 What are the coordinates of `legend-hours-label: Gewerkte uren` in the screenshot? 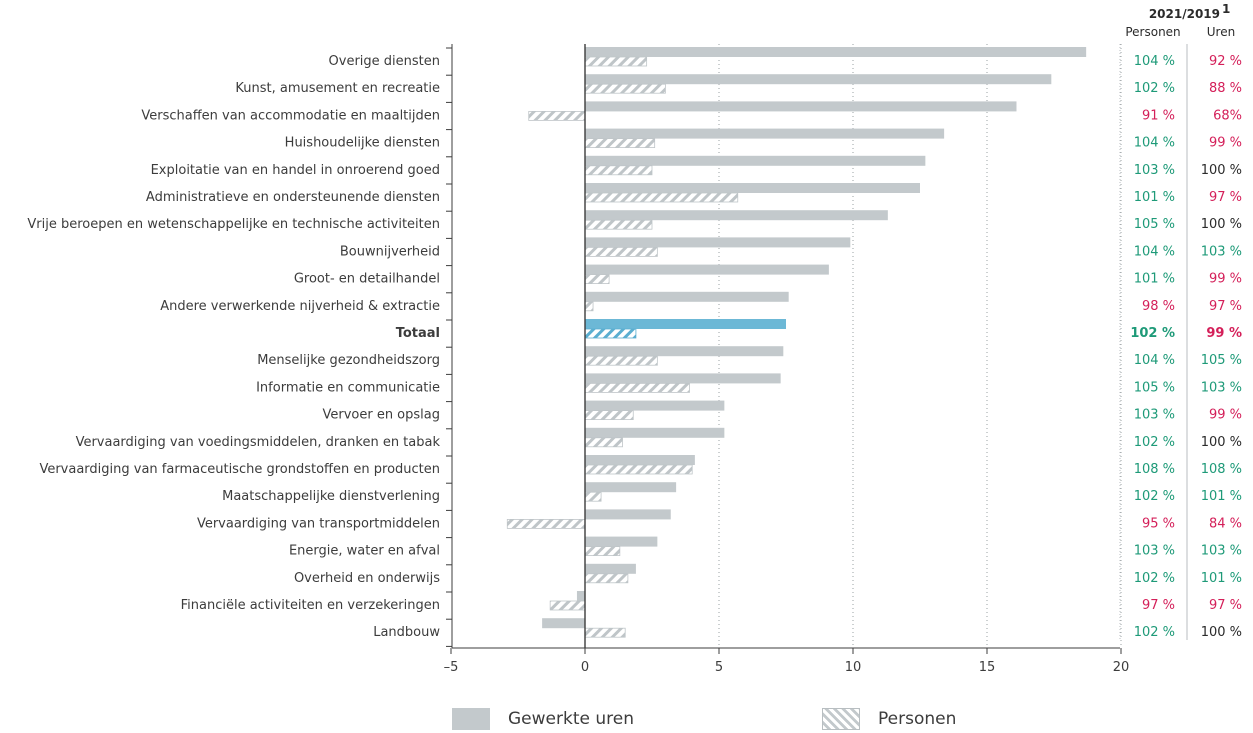 It's located at (571, 719).